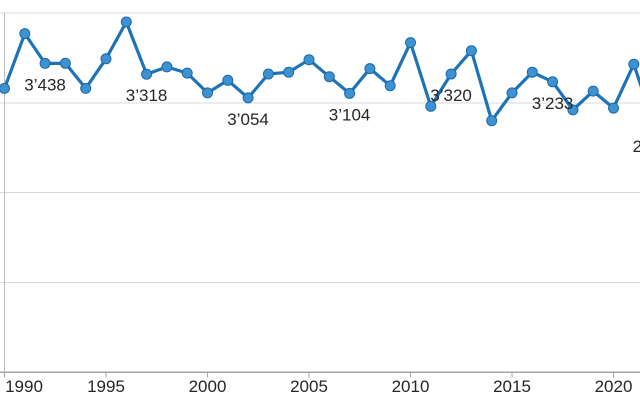 This screenshot has width=640, height=400. Describe the element at coordinates (614, 386) in the screenshot. I see `x-axis-label: 2020` at that location.